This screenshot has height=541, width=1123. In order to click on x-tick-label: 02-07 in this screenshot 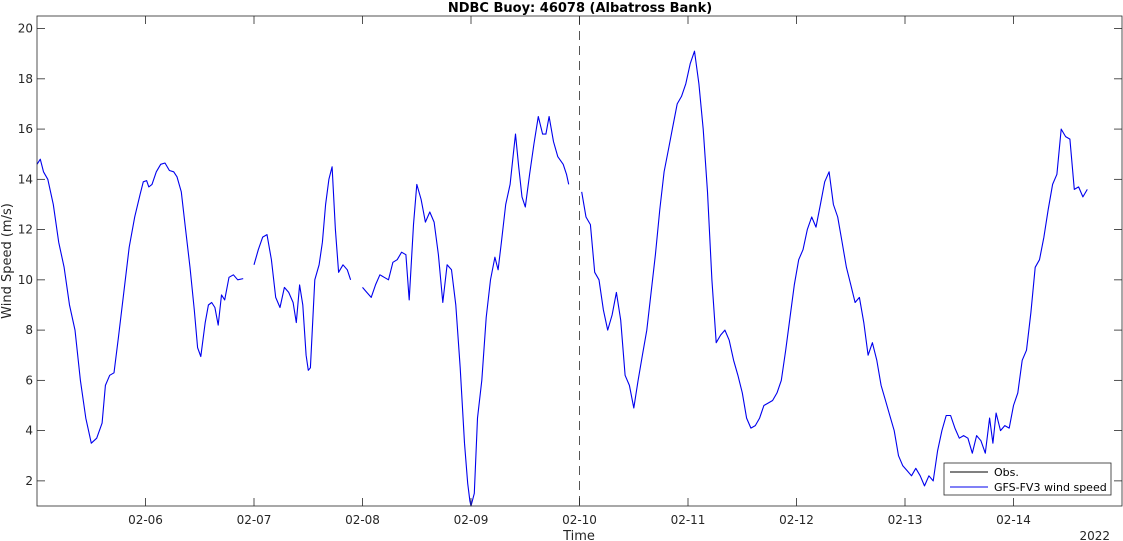, I will do `click(254, 520)`.